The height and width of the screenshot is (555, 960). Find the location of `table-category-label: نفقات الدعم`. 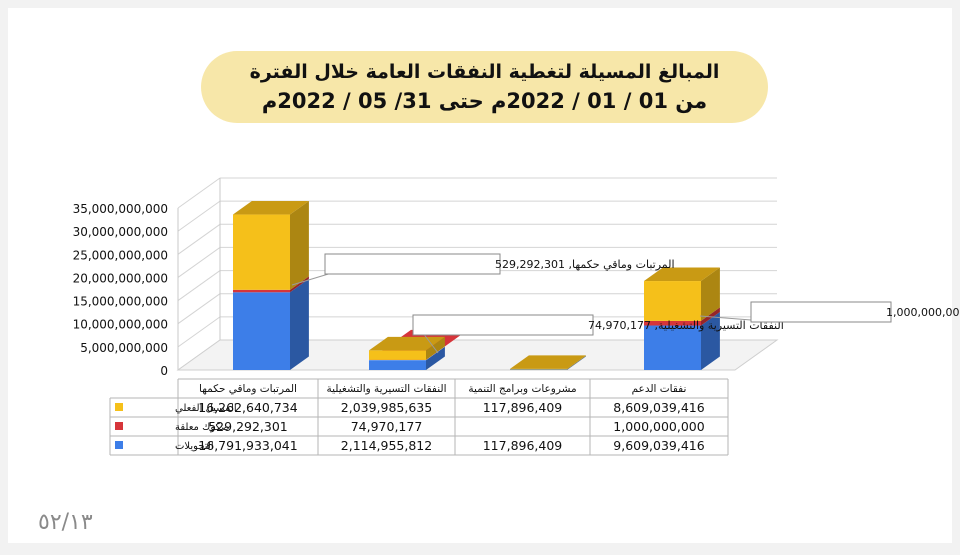

table-category-label: نفقات الدعم is located at coordinates (659, 389).